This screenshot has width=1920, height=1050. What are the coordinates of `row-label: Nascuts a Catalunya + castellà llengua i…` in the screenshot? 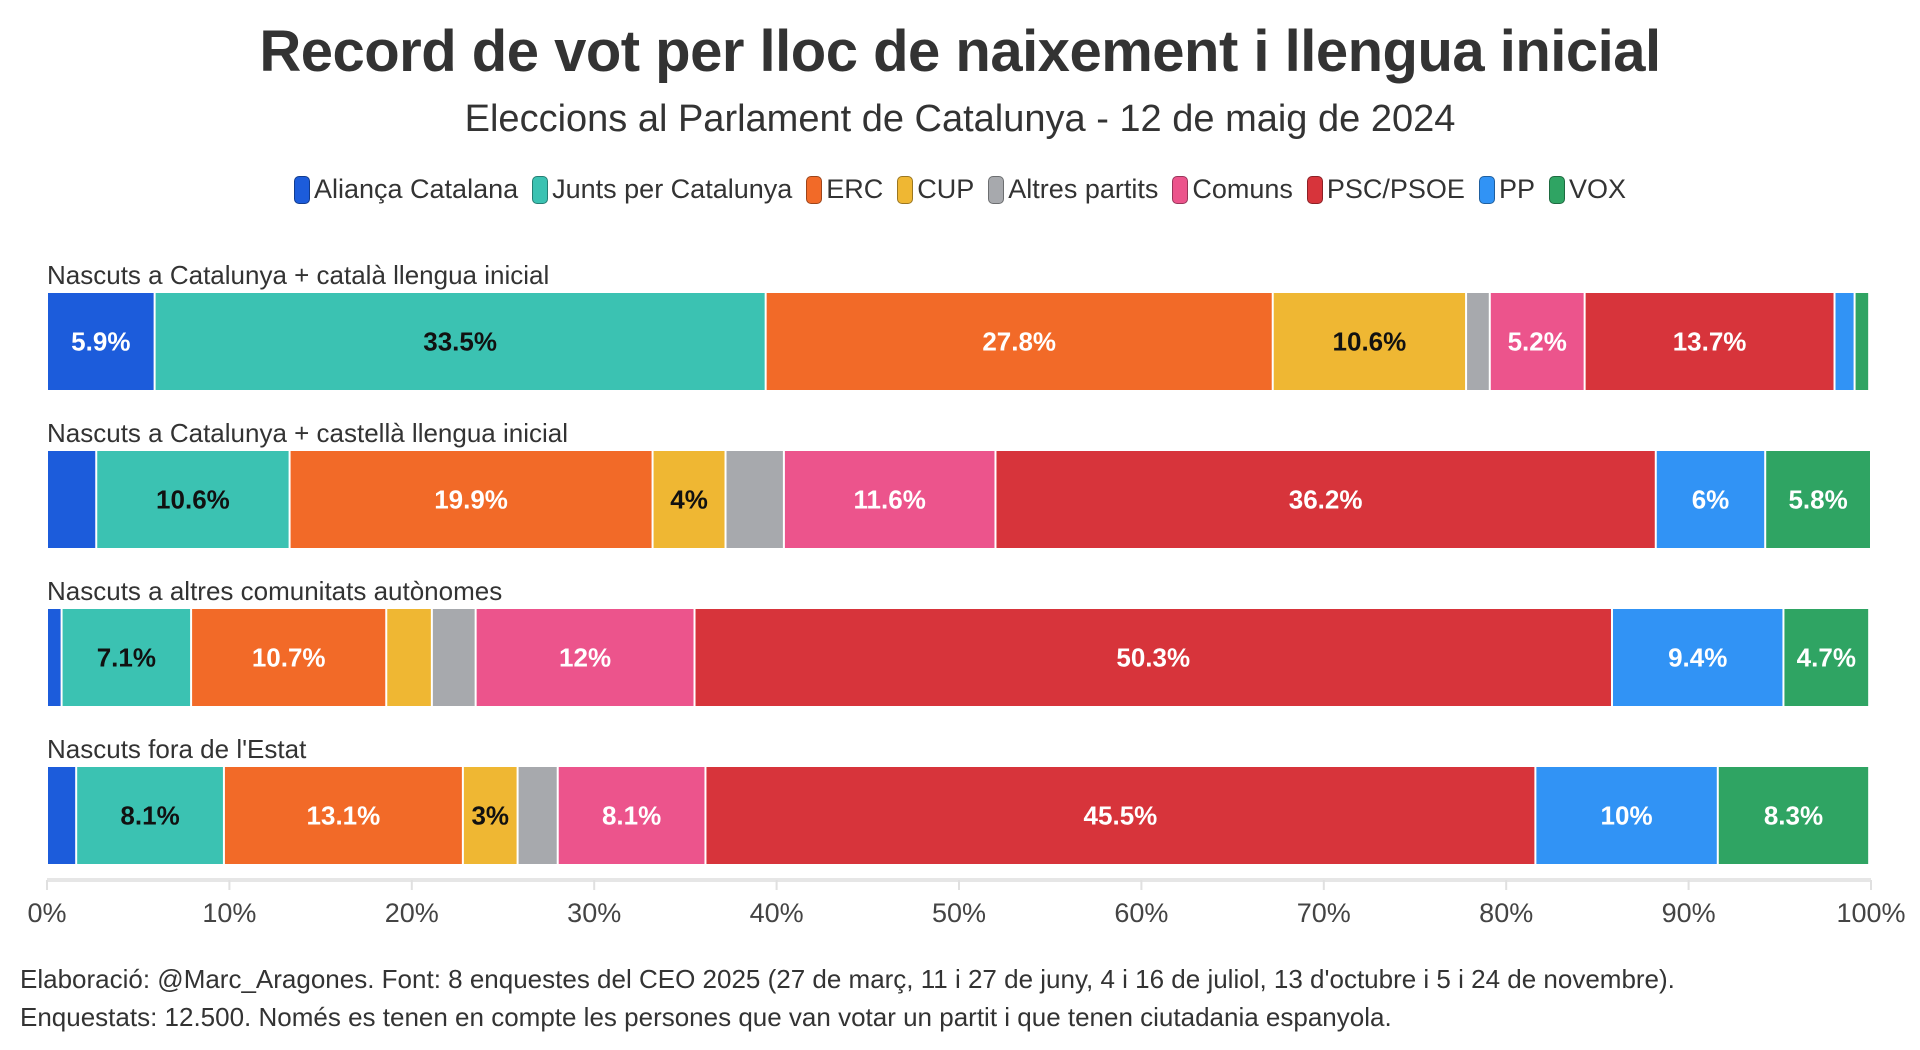 It's located at (307, 433).